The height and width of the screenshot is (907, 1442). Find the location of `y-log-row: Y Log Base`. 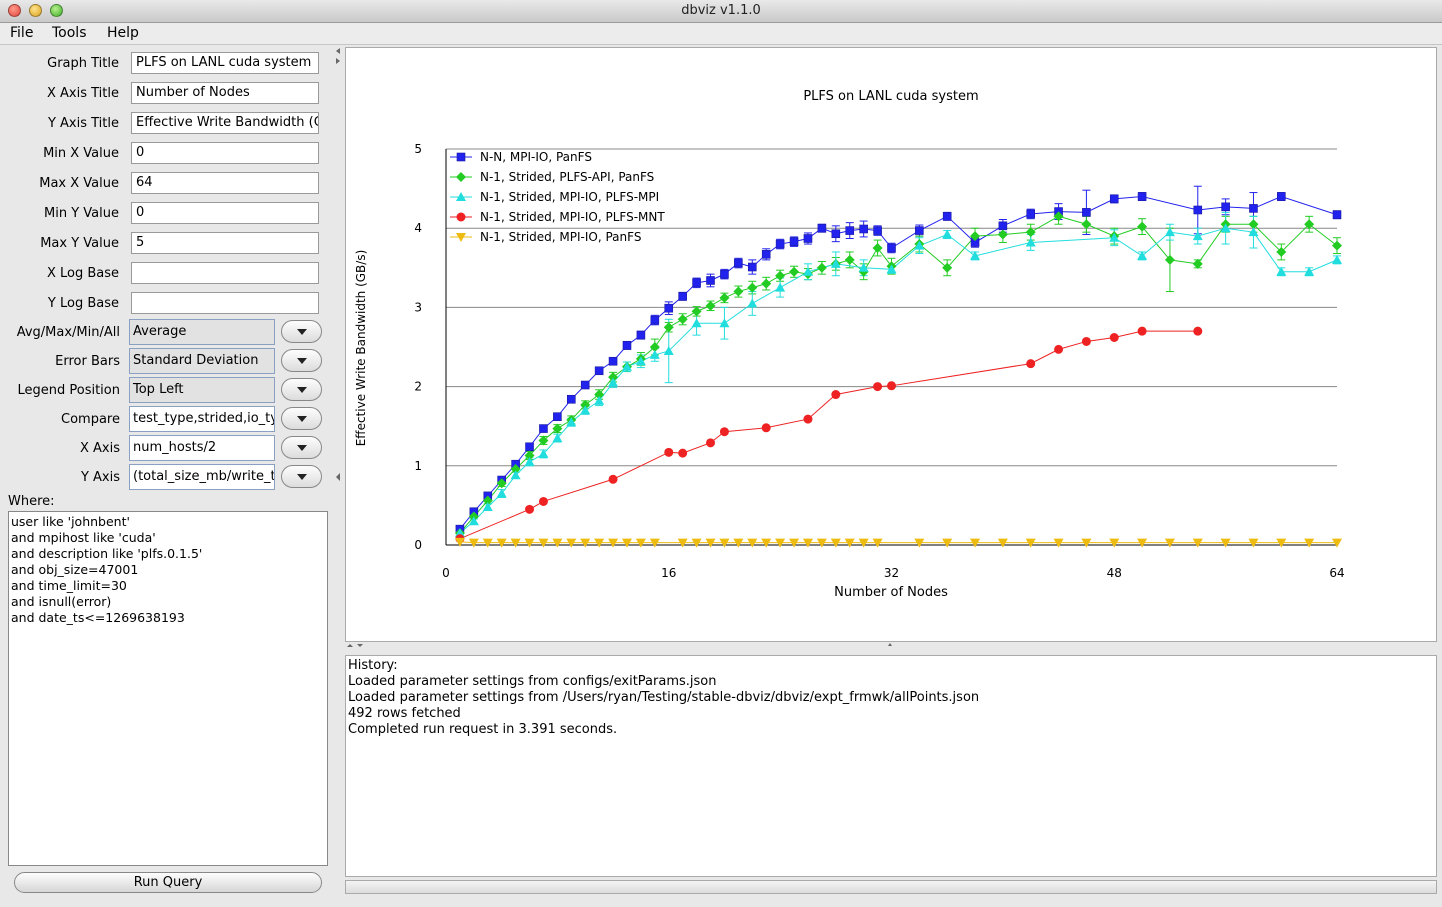

y-log-row: Y Log Base is located at coordinates (170, 304).